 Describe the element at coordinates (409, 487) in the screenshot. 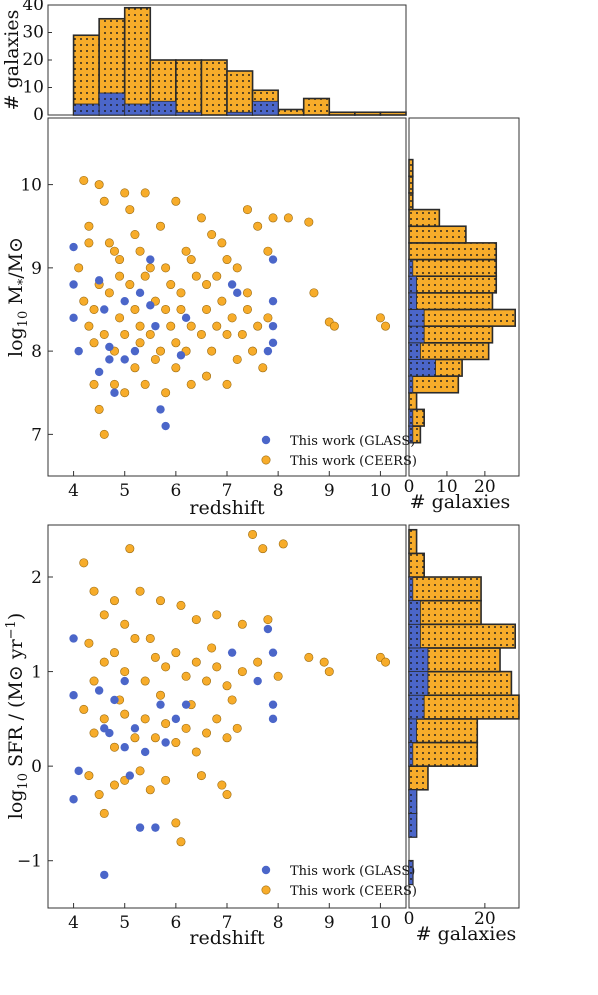

I see `xtick-label: 0` at that location.